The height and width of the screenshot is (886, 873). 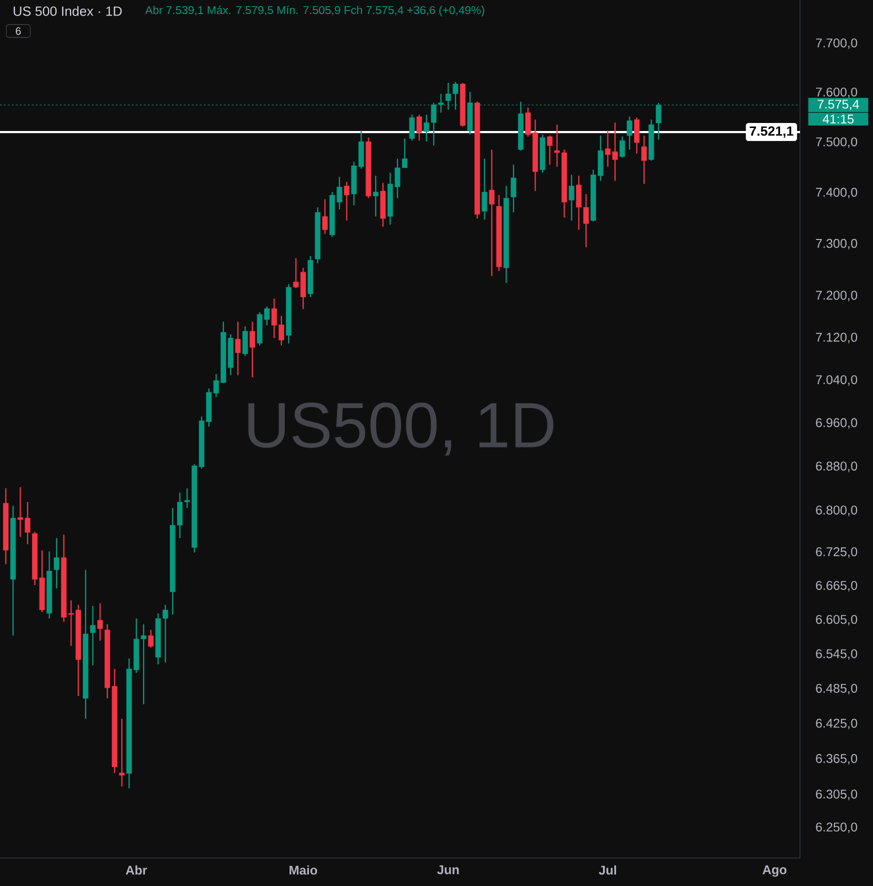 I want to click on y-tick-label: 6.880,0, so click(x=837, y=467).